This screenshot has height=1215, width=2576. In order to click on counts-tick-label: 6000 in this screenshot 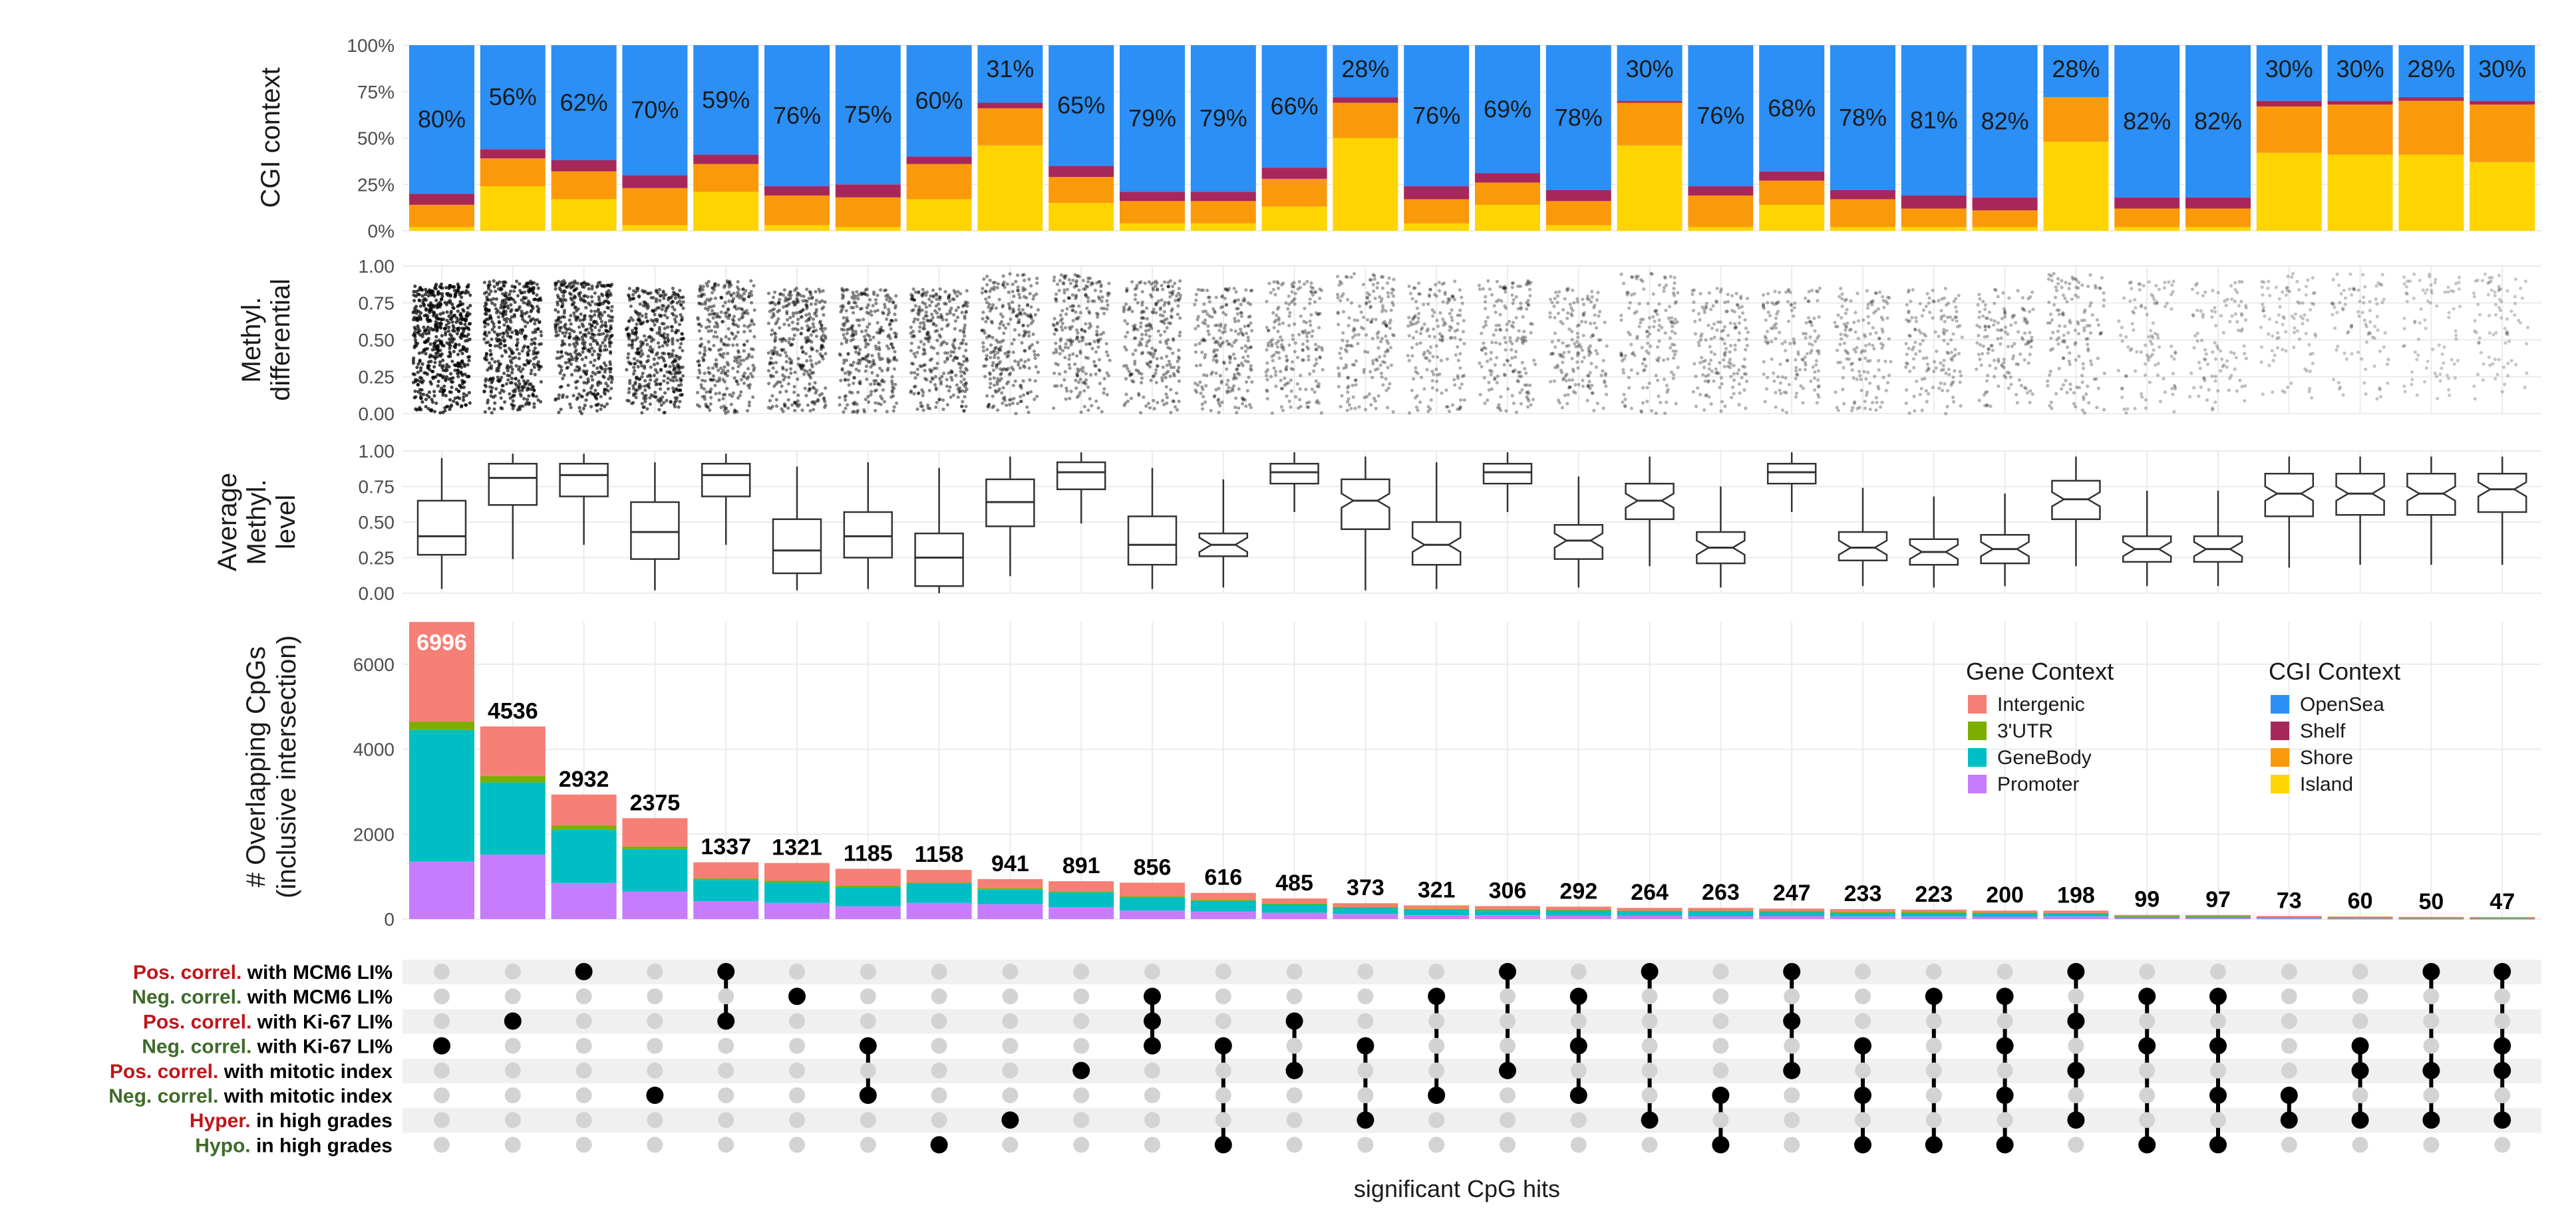, I will do `click(374, 664)`.